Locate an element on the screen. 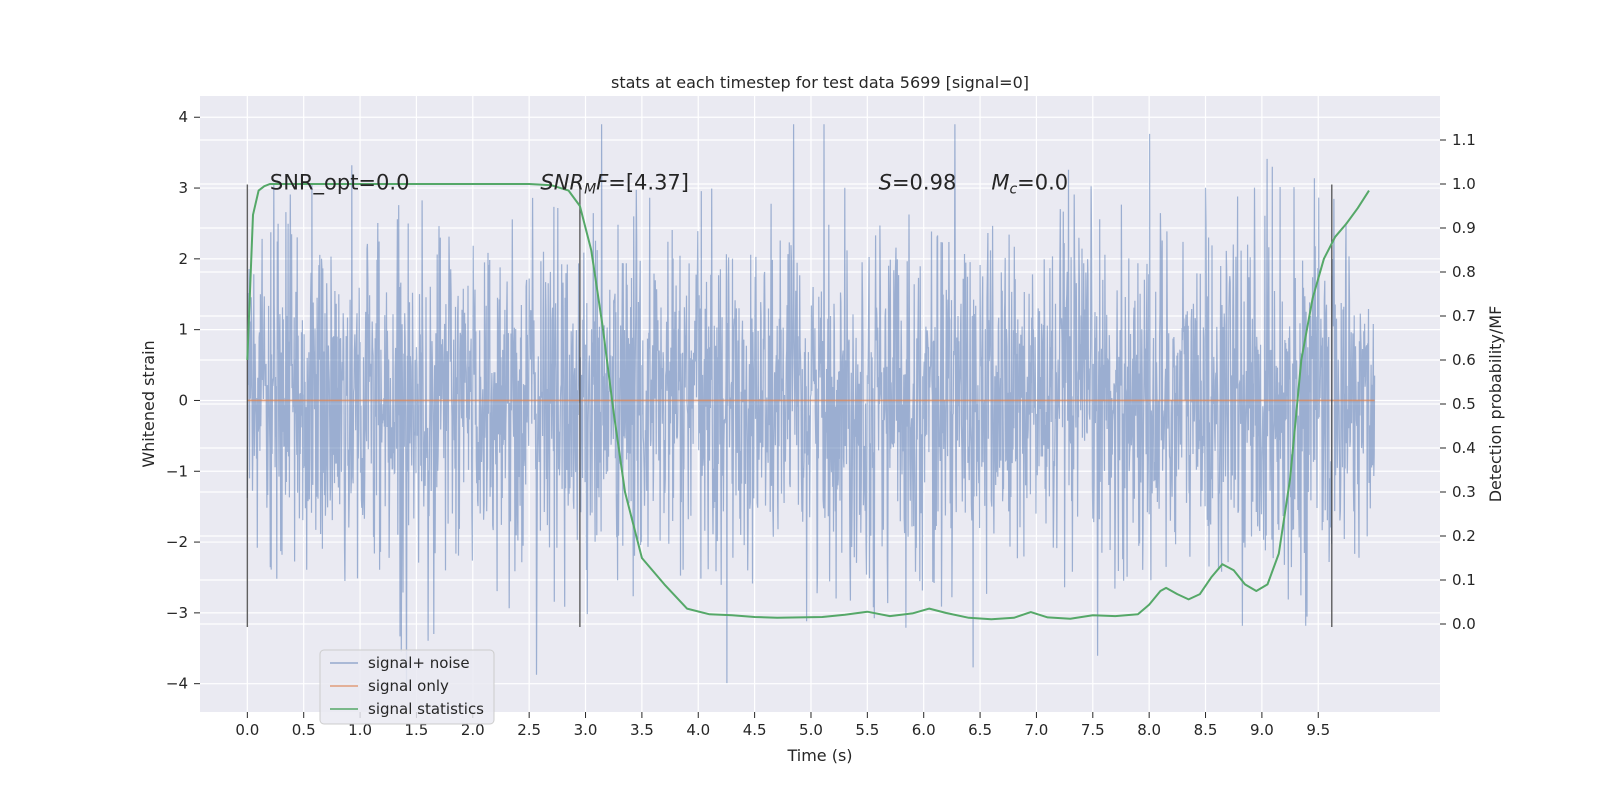 The width and height of the screenshot is (1600, 800). annotation-2-part-1: =0.98 is located at coordinates (924, 182).